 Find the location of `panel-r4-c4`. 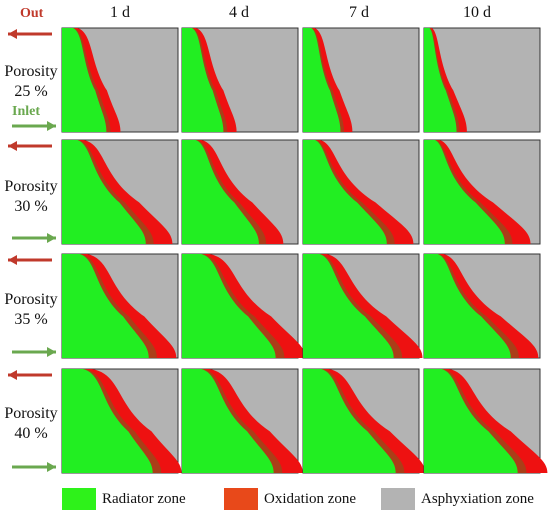

panel-r4-c4 is located at coordinates (485, 421).